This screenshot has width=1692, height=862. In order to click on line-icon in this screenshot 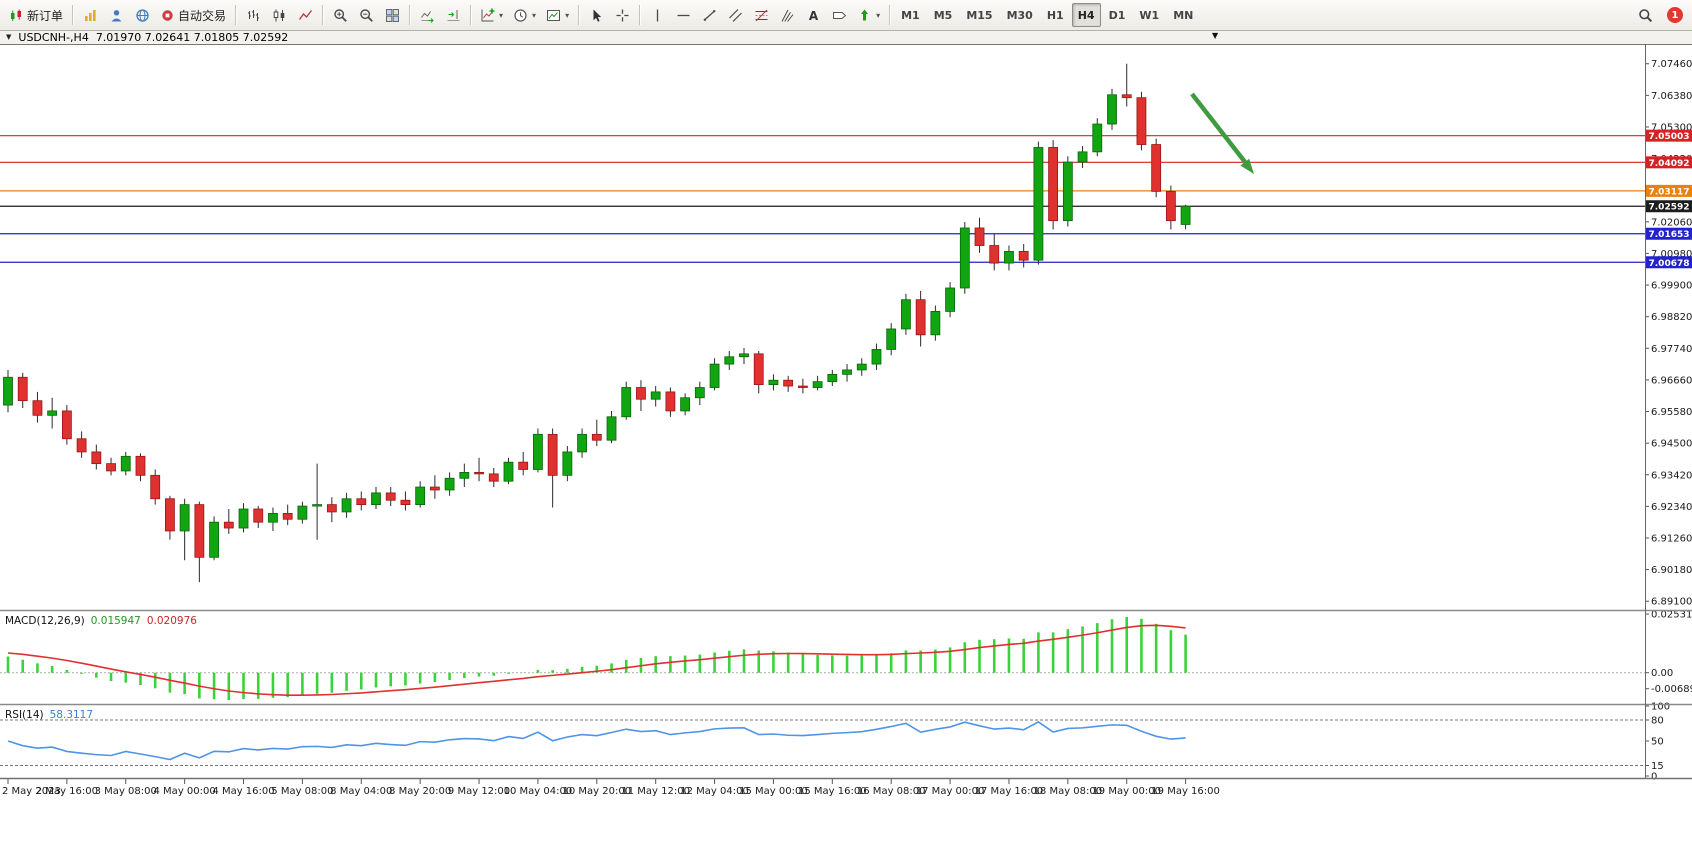, I will do `click(305, 14)`.